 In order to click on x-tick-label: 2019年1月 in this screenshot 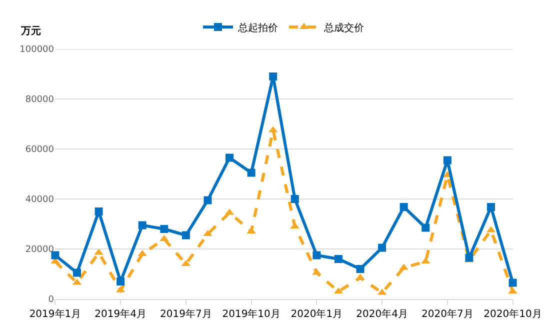, I will do `click(55, 314)`.